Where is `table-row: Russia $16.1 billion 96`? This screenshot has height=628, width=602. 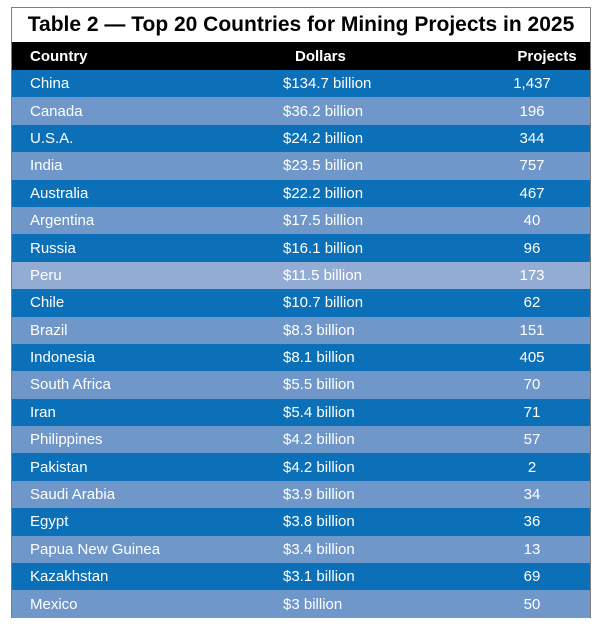 table-row: Russia $16.1 billion 96 is located at coordinates (301, 248).